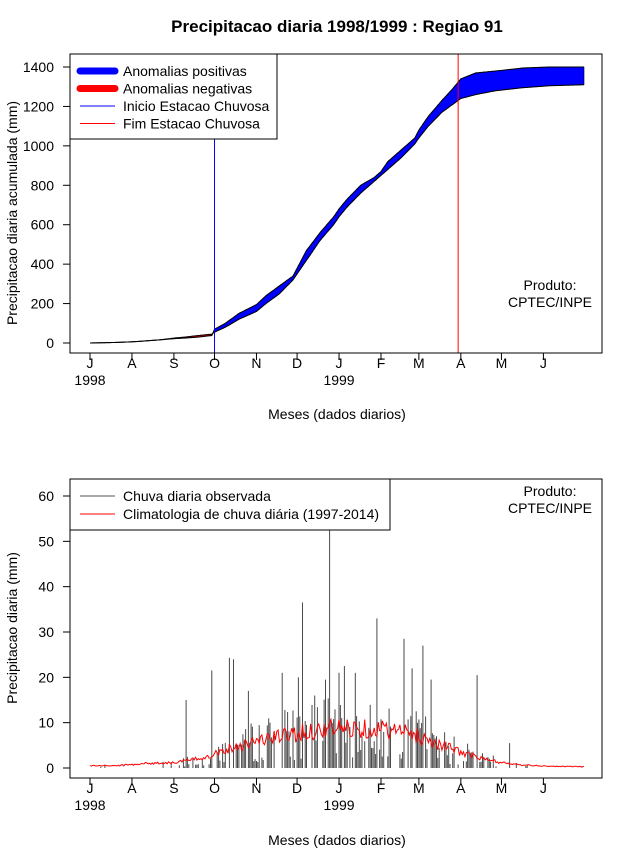  Describe the element at coordinates (550, 508) in the screenshot. I see `product-name-bottom: CPTEC/INPE` at that location.